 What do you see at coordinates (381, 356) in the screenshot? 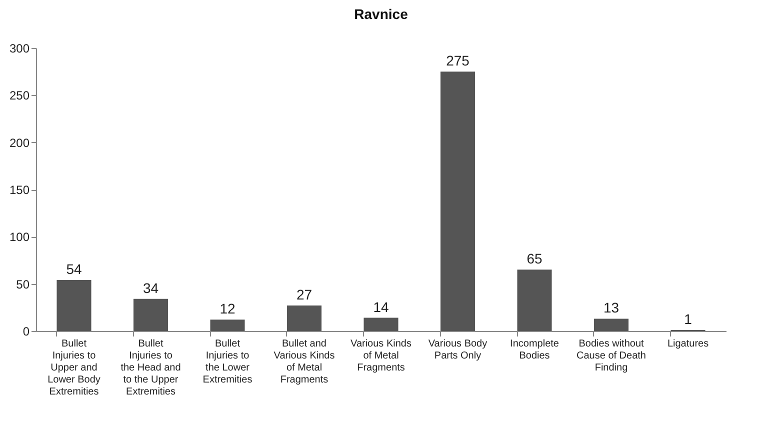
I see `x-tick-label: Various Kinds of Metal Fragments` at bounding box center [381, 356].